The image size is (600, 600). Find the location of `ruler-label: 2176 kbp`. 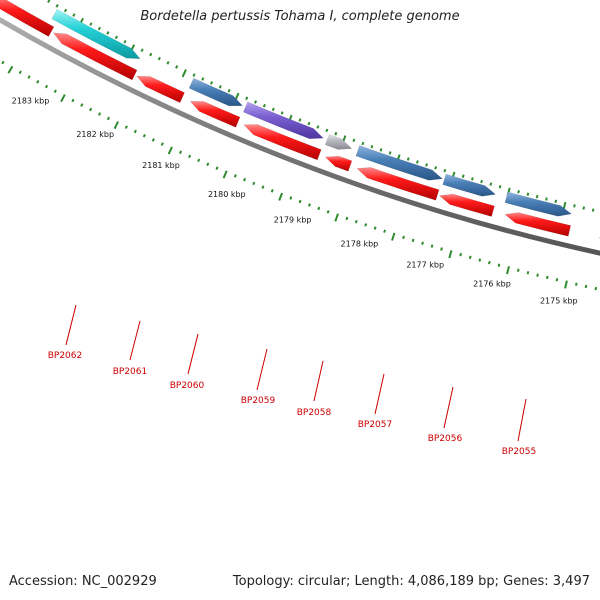

ruler-label: 2176 kbp is located at coordinates (492, 284).